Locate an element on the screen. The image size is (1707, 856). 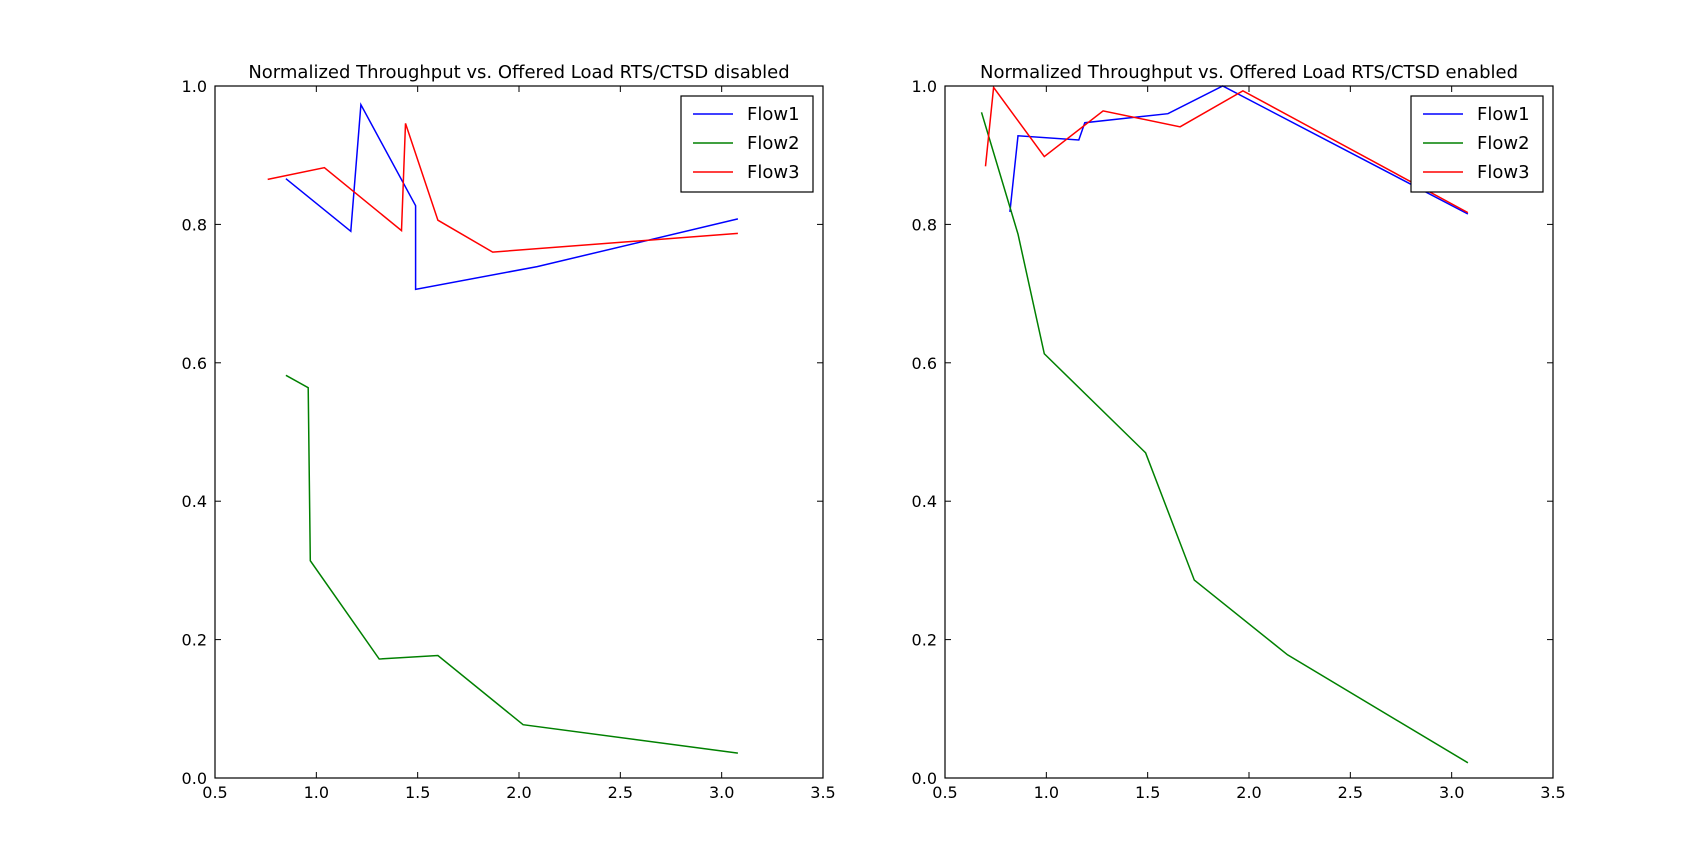
series-line-flow1 is located at coordinates (512, 196).